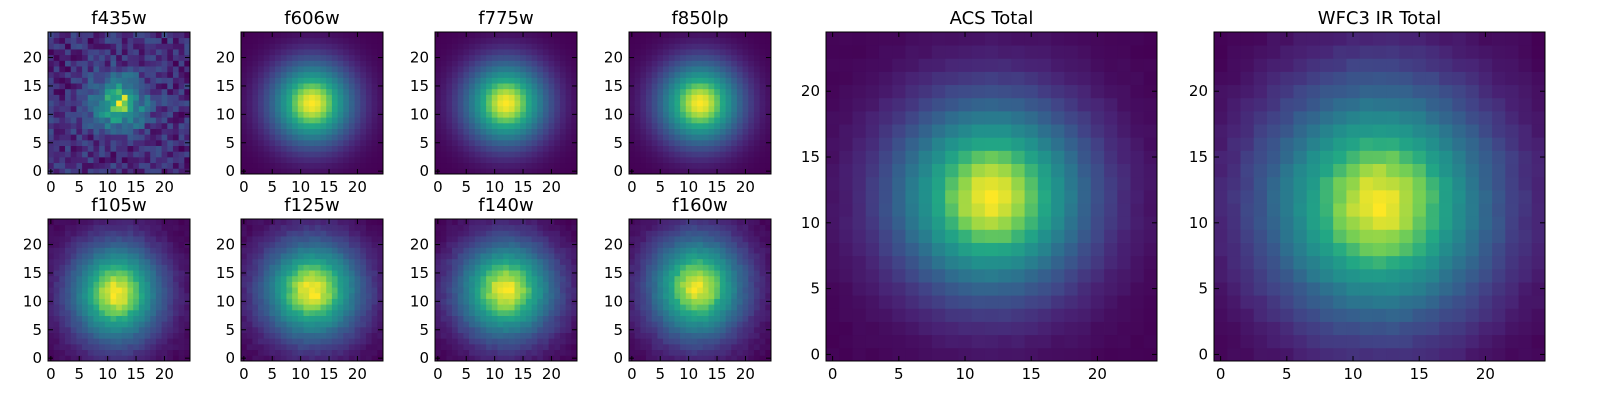 Image resolution: width=1600 pixels, height=400 pixels. I want to click on x-tick-label: 20, so click(745, 187).